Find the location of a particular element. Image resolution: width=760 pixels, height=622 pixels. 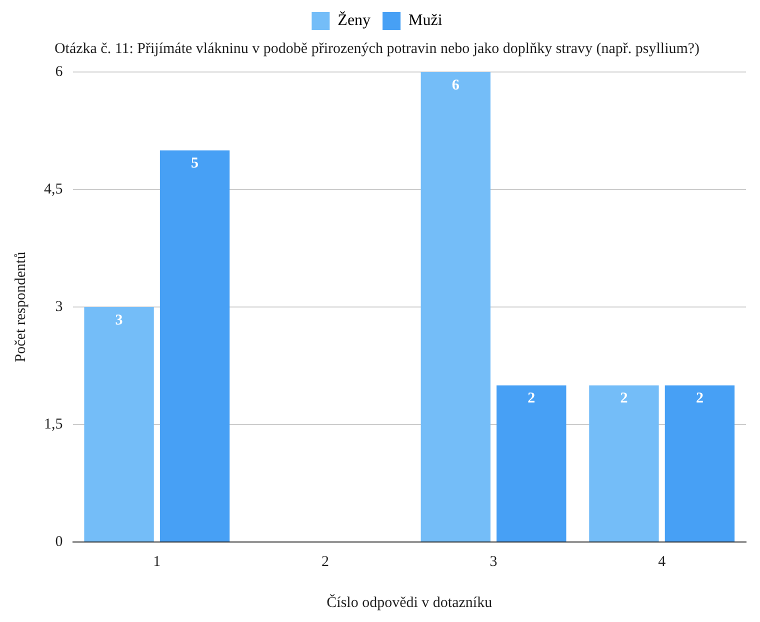

data-label: 3 is located at coordinates (119, 320).